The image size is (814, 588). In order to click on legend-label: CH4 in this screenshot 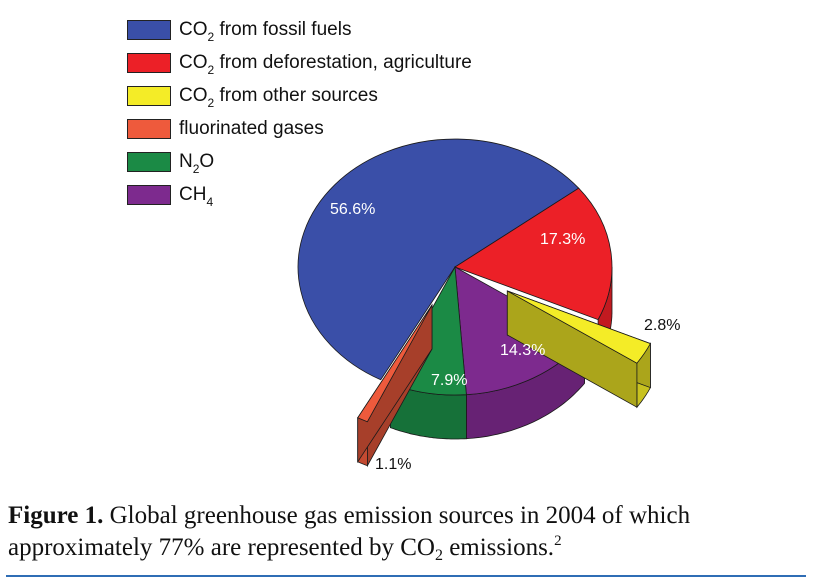, I will do `click(196, 196)`.